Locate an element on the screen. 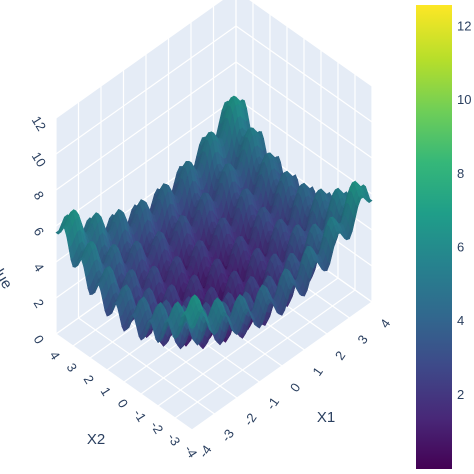  x1-axis-title: X1 is located at coordinates (326, 417).